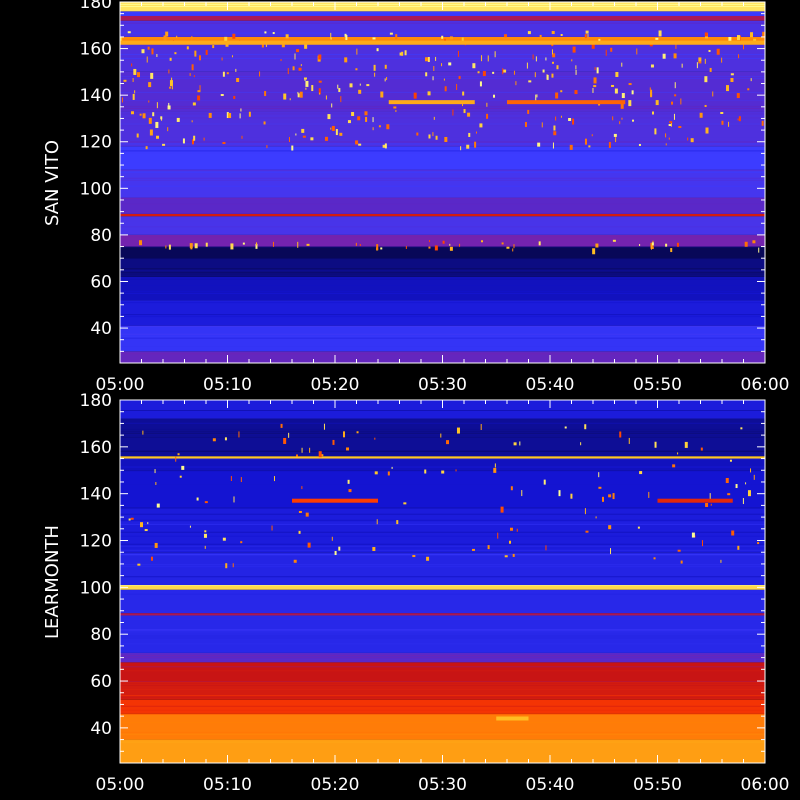 The width and height of the screenshot is (800, 800). Describe the element at coordinates (765, 785) in the screenshot. I see `x-tick-label: 06:00` at that location.